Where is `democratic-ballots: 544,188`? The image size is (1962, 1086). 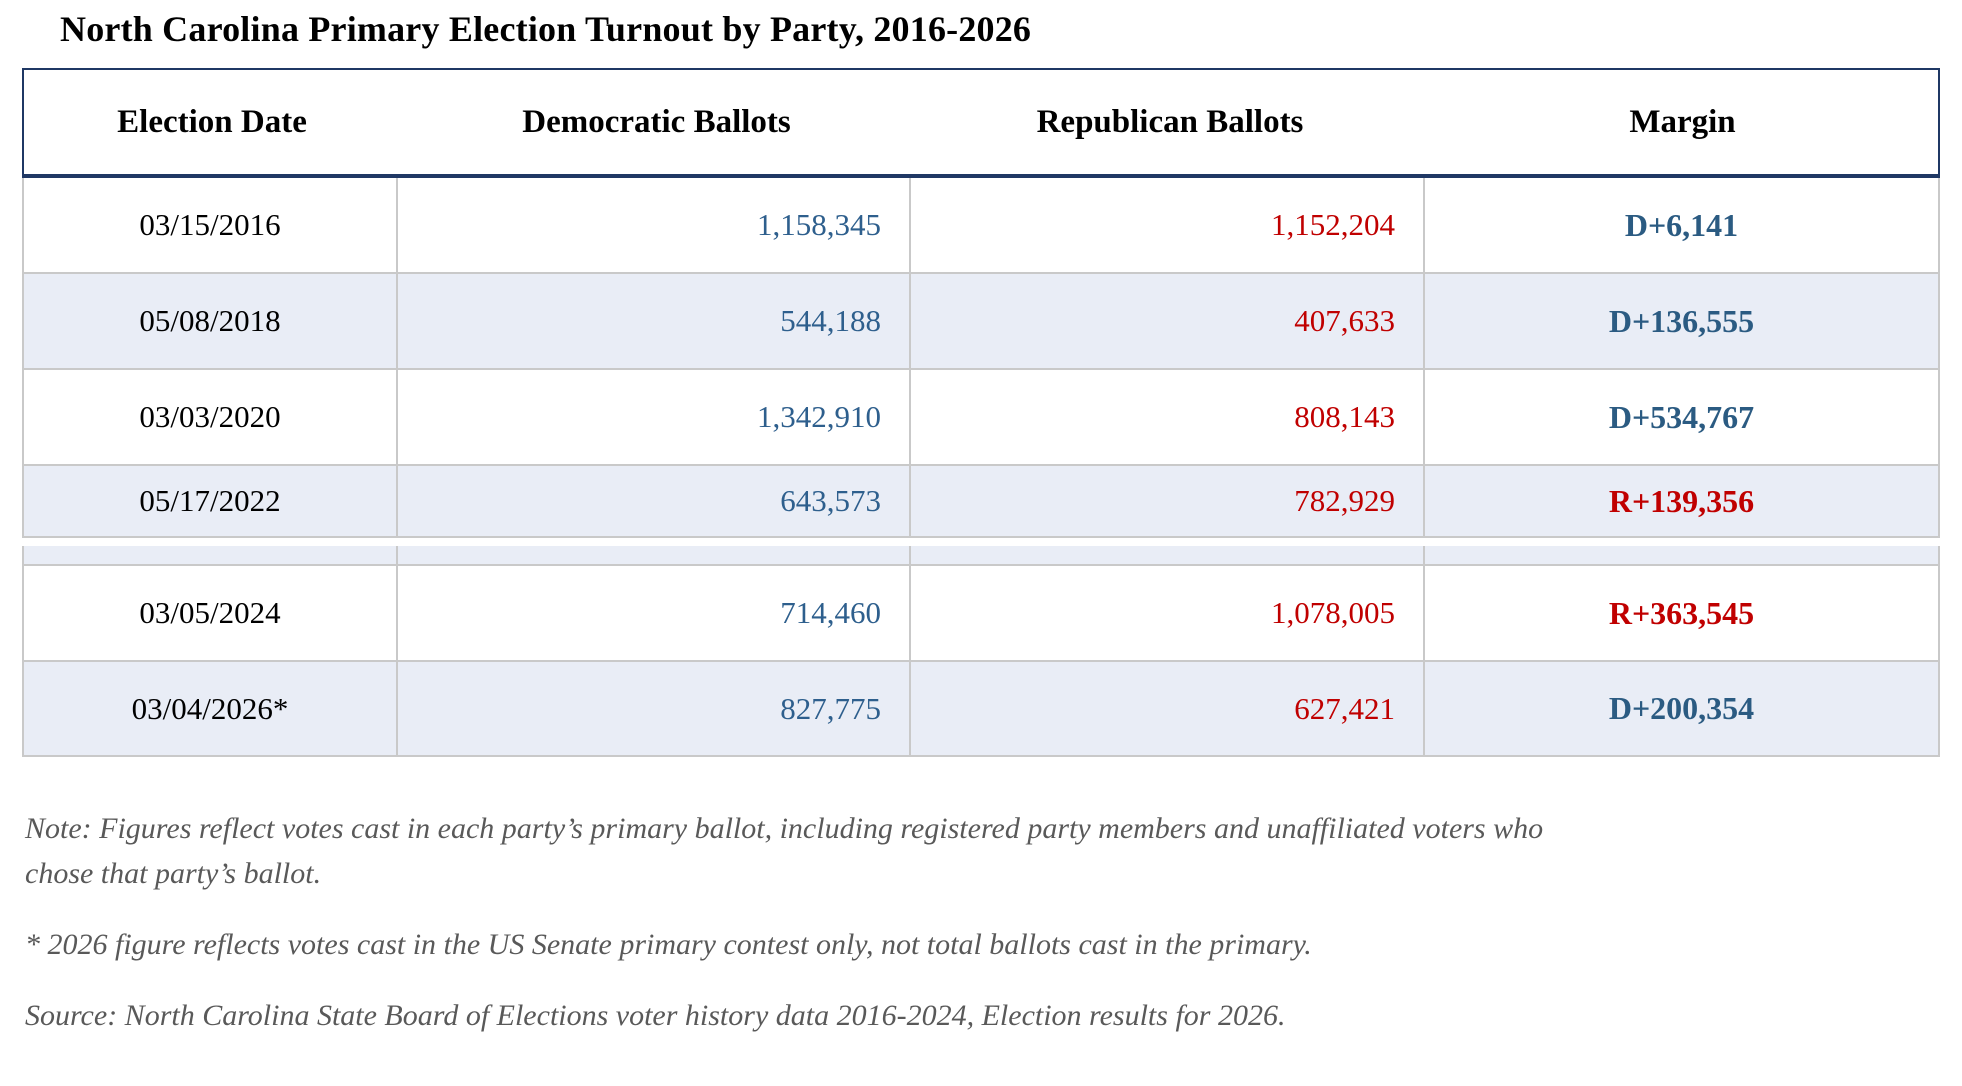
democratic-ballots: 544,188 is located at coordinates (654, 321).